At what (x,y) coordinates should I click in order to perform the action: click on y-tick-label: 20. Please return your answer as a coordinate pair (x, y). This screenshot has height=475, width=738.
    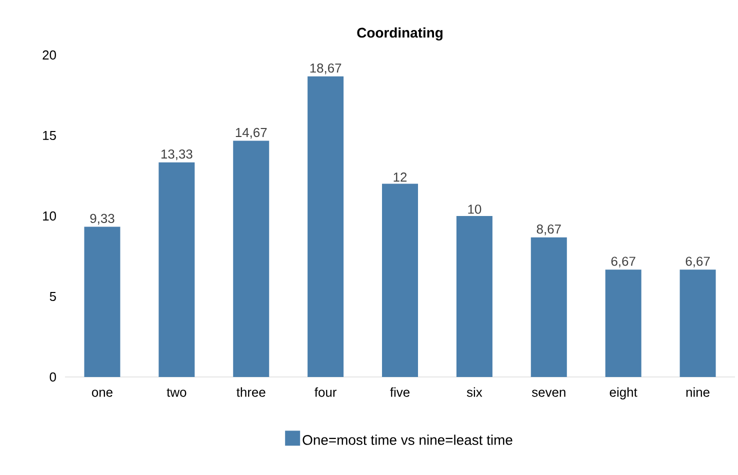
    Looking at the image, I should click on (49, 55).